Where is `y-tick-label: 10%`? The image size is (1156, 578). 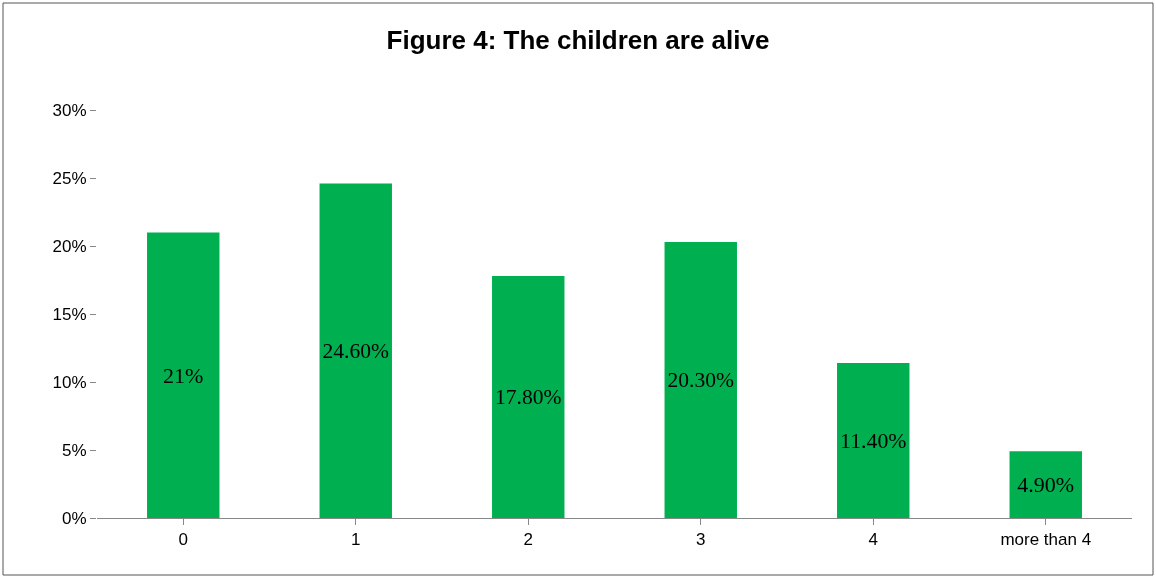 y-tick-label: 10% is located at coordinates (69, 382).